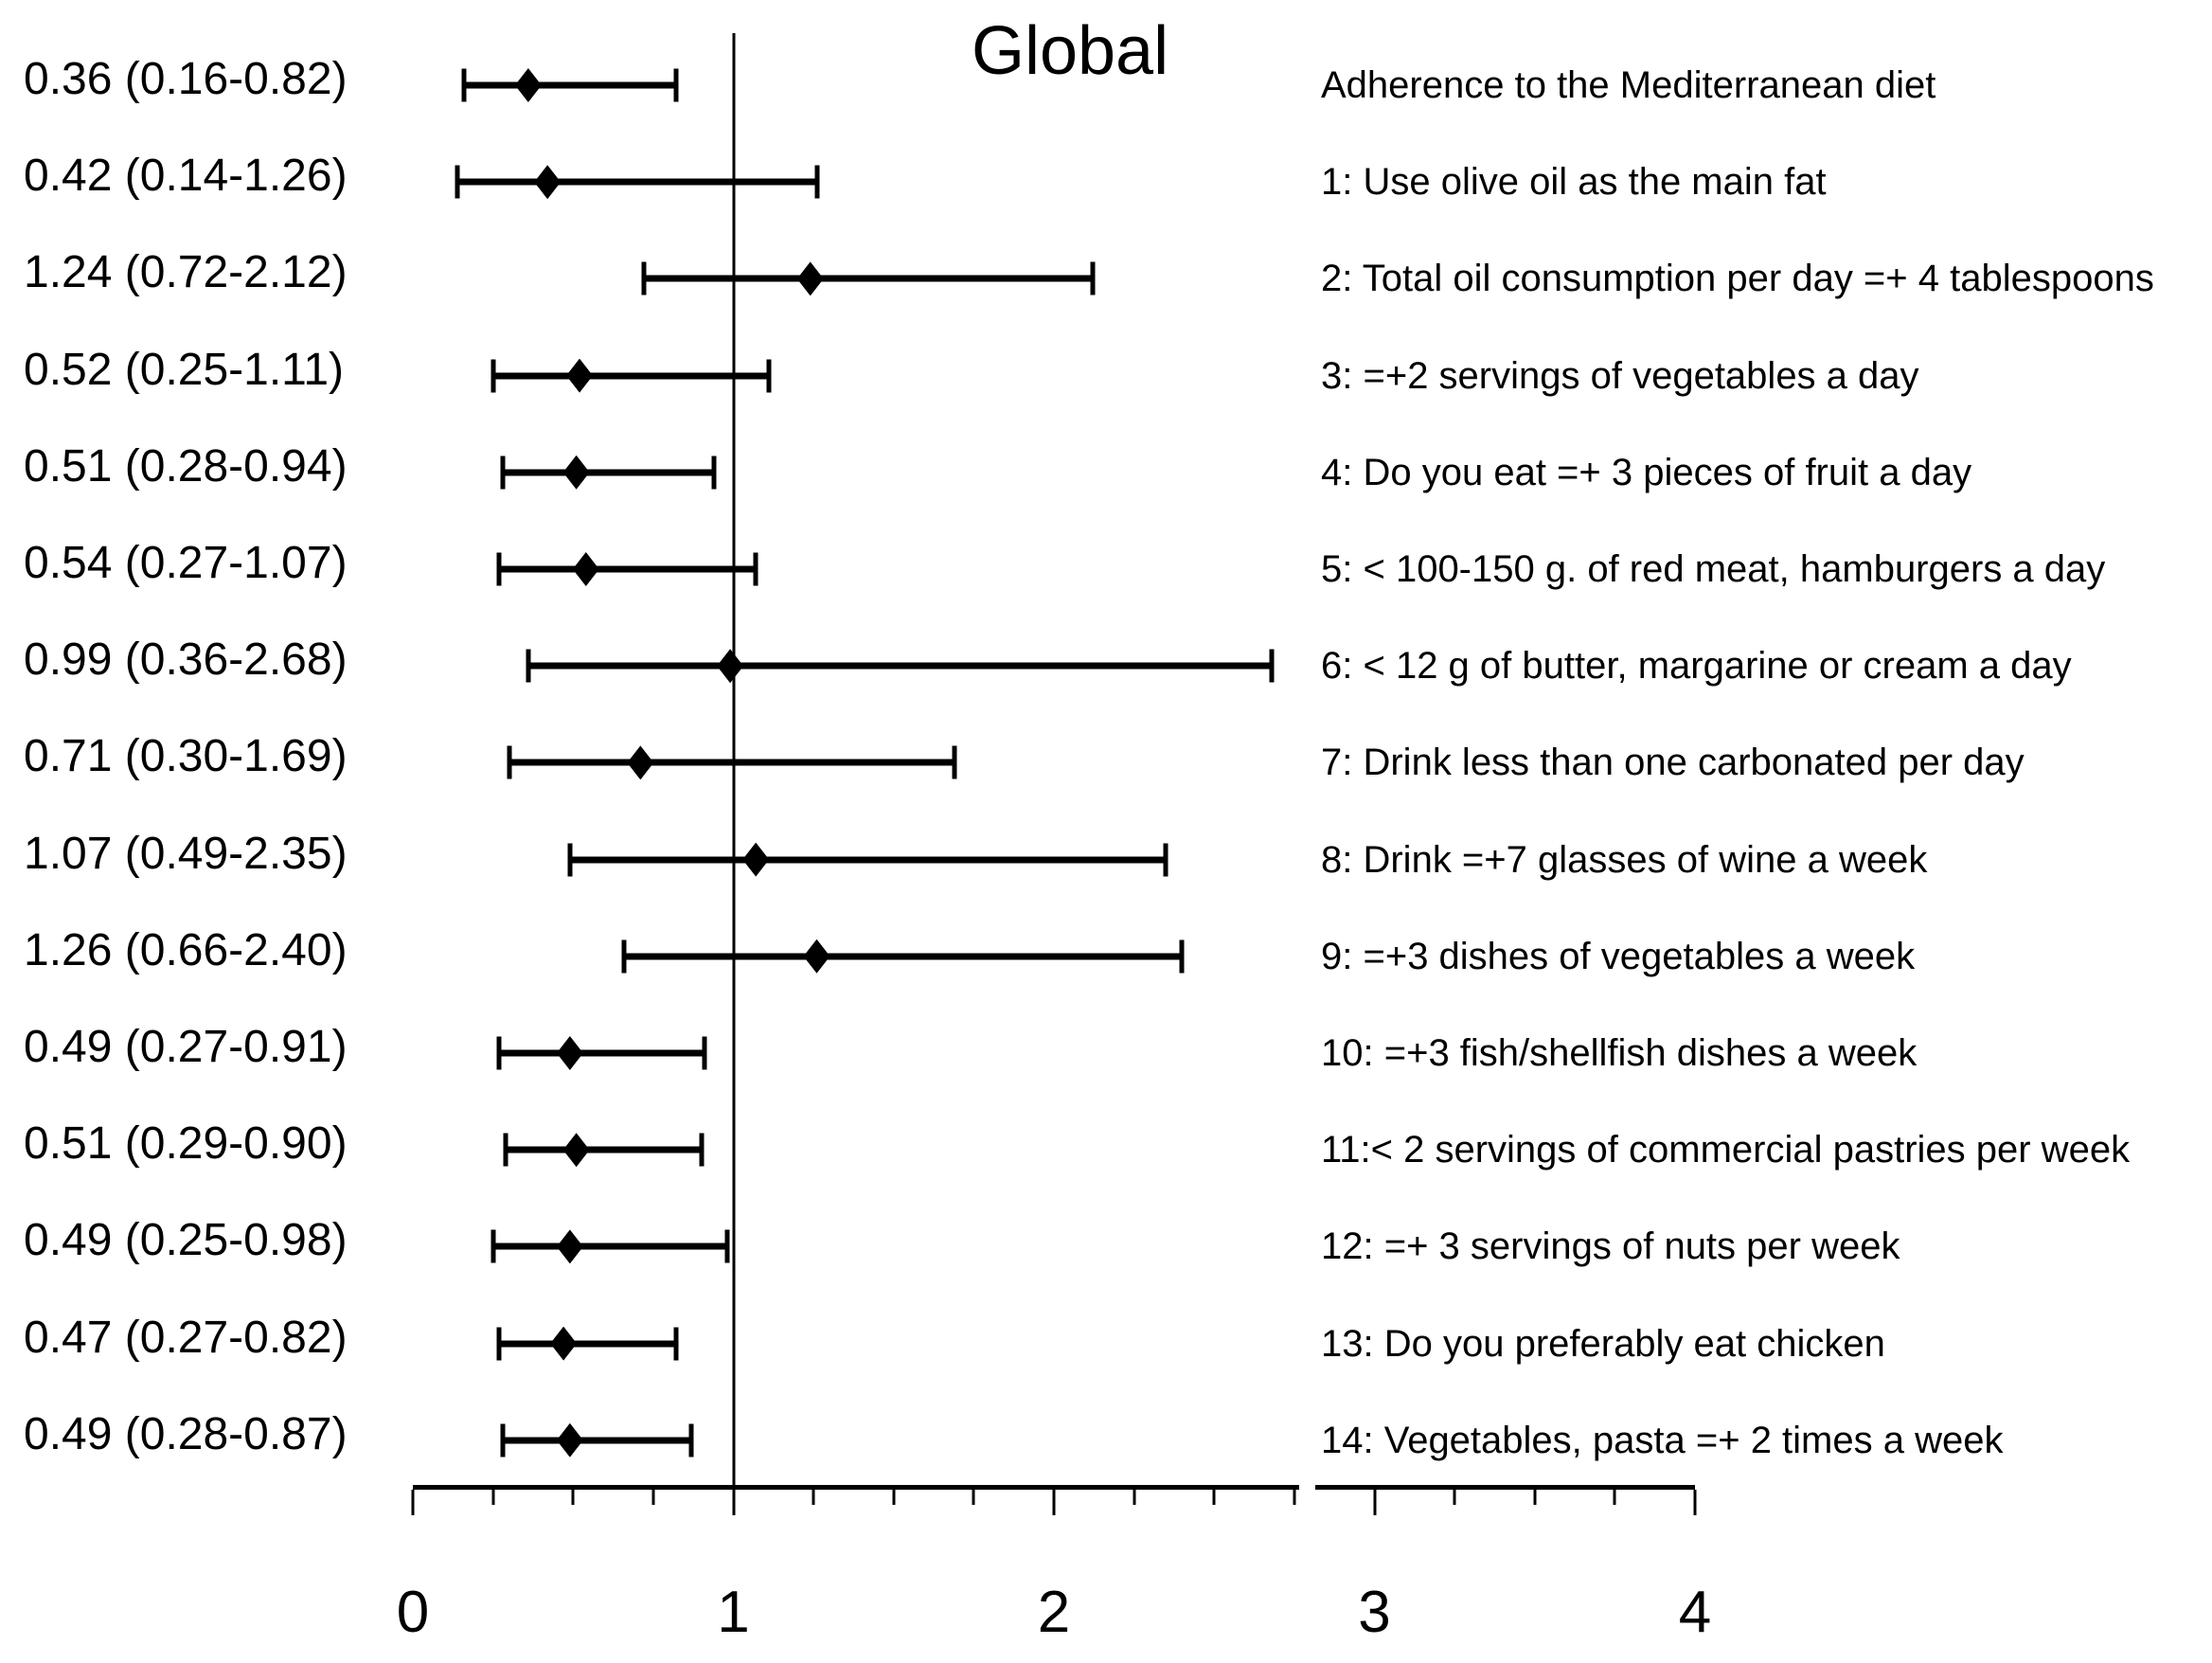  What do you see at coordinates (186, 177) in the screenshot?
I see `estimate-label: 0.42 (0.14-1.26)` at bounding box center [186, 177].